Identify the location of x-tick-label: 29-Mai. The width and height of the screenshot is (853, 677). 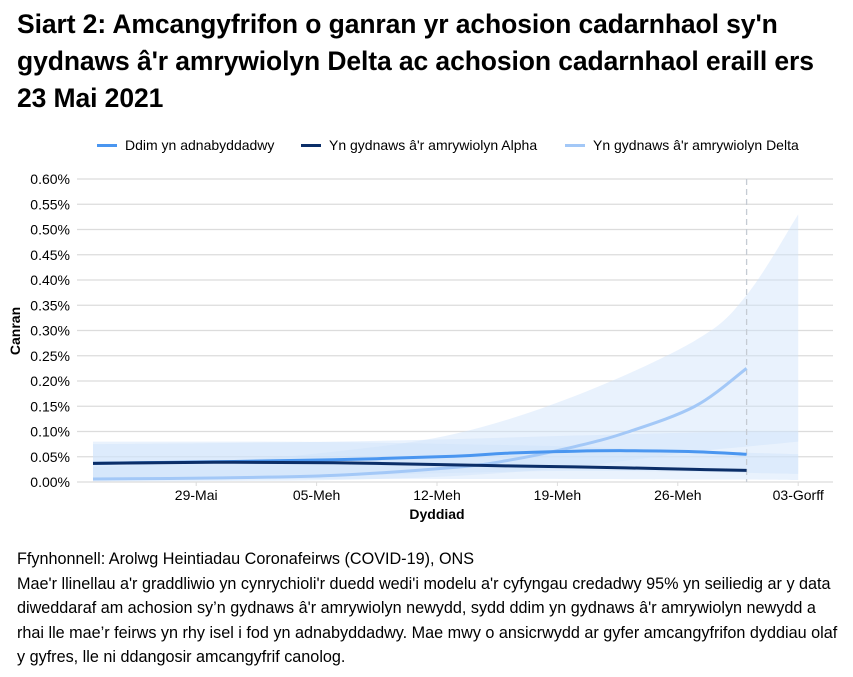
(196, 495).